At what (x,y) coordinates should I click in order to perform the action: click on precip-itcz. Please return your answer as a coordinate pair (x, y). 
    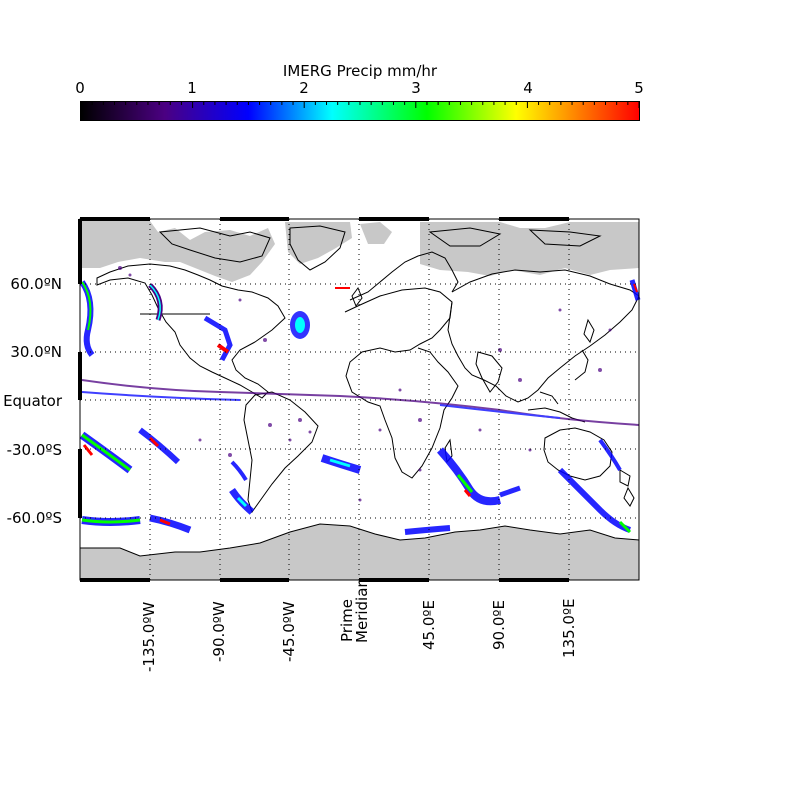
    Looking at the image, I should click on (360, 402).